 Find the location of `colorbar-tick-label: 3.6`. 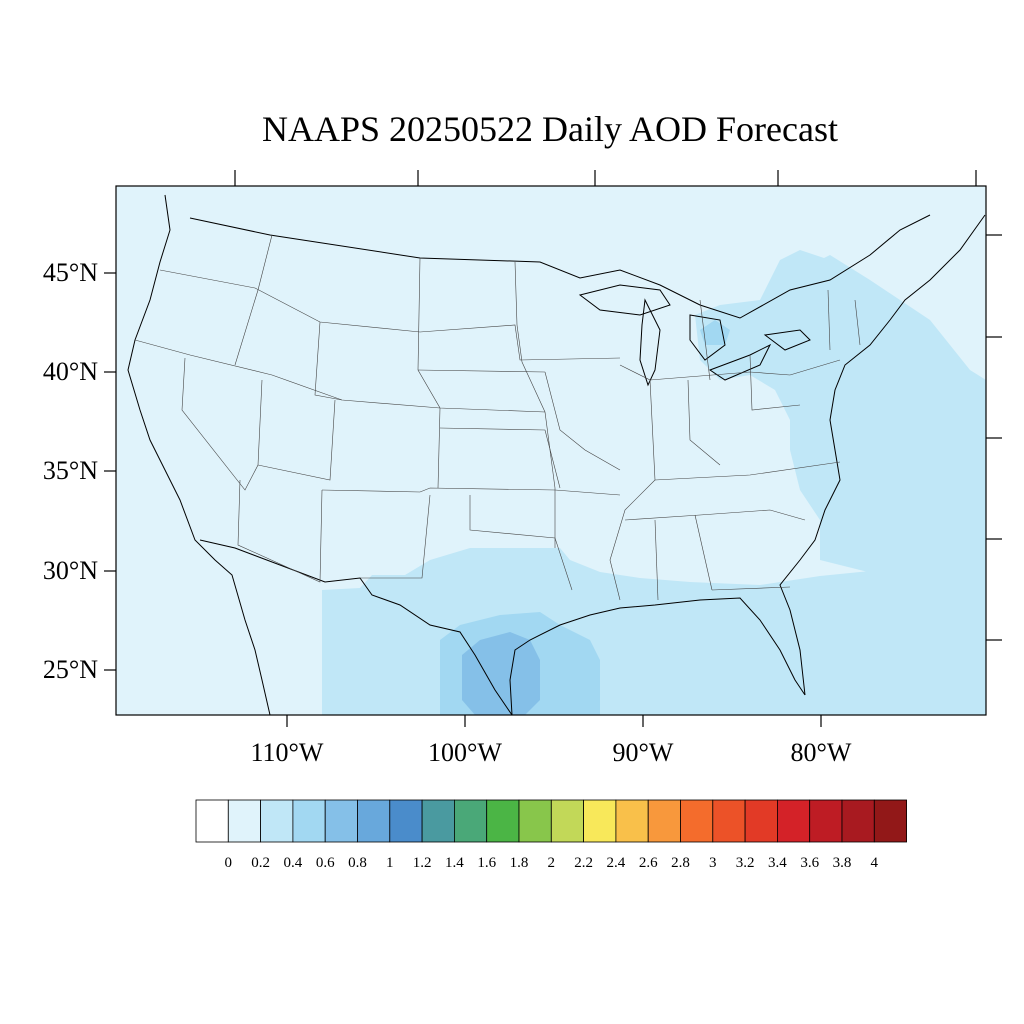

colorbar-tick-label: 3.6 is located at coordinates (810, 863).